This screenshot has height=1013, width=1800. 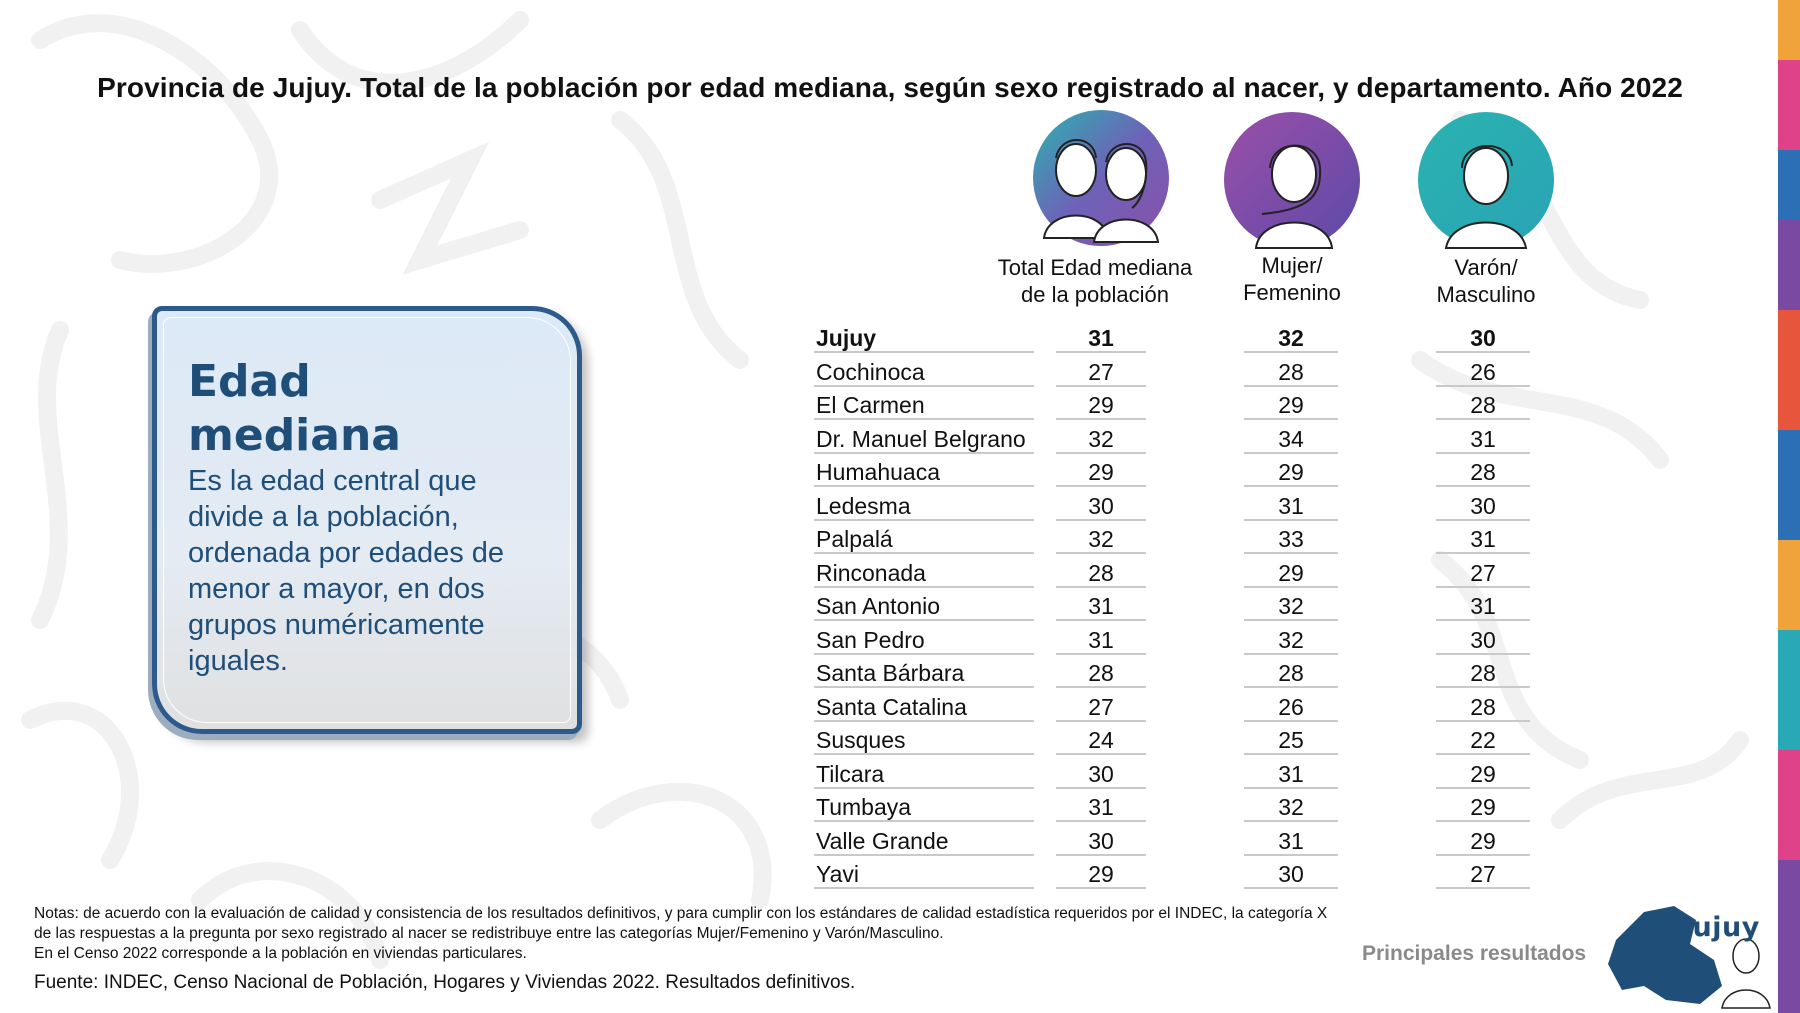 I want to click on jujuy-map-logo, so click(x=1689, y=957).